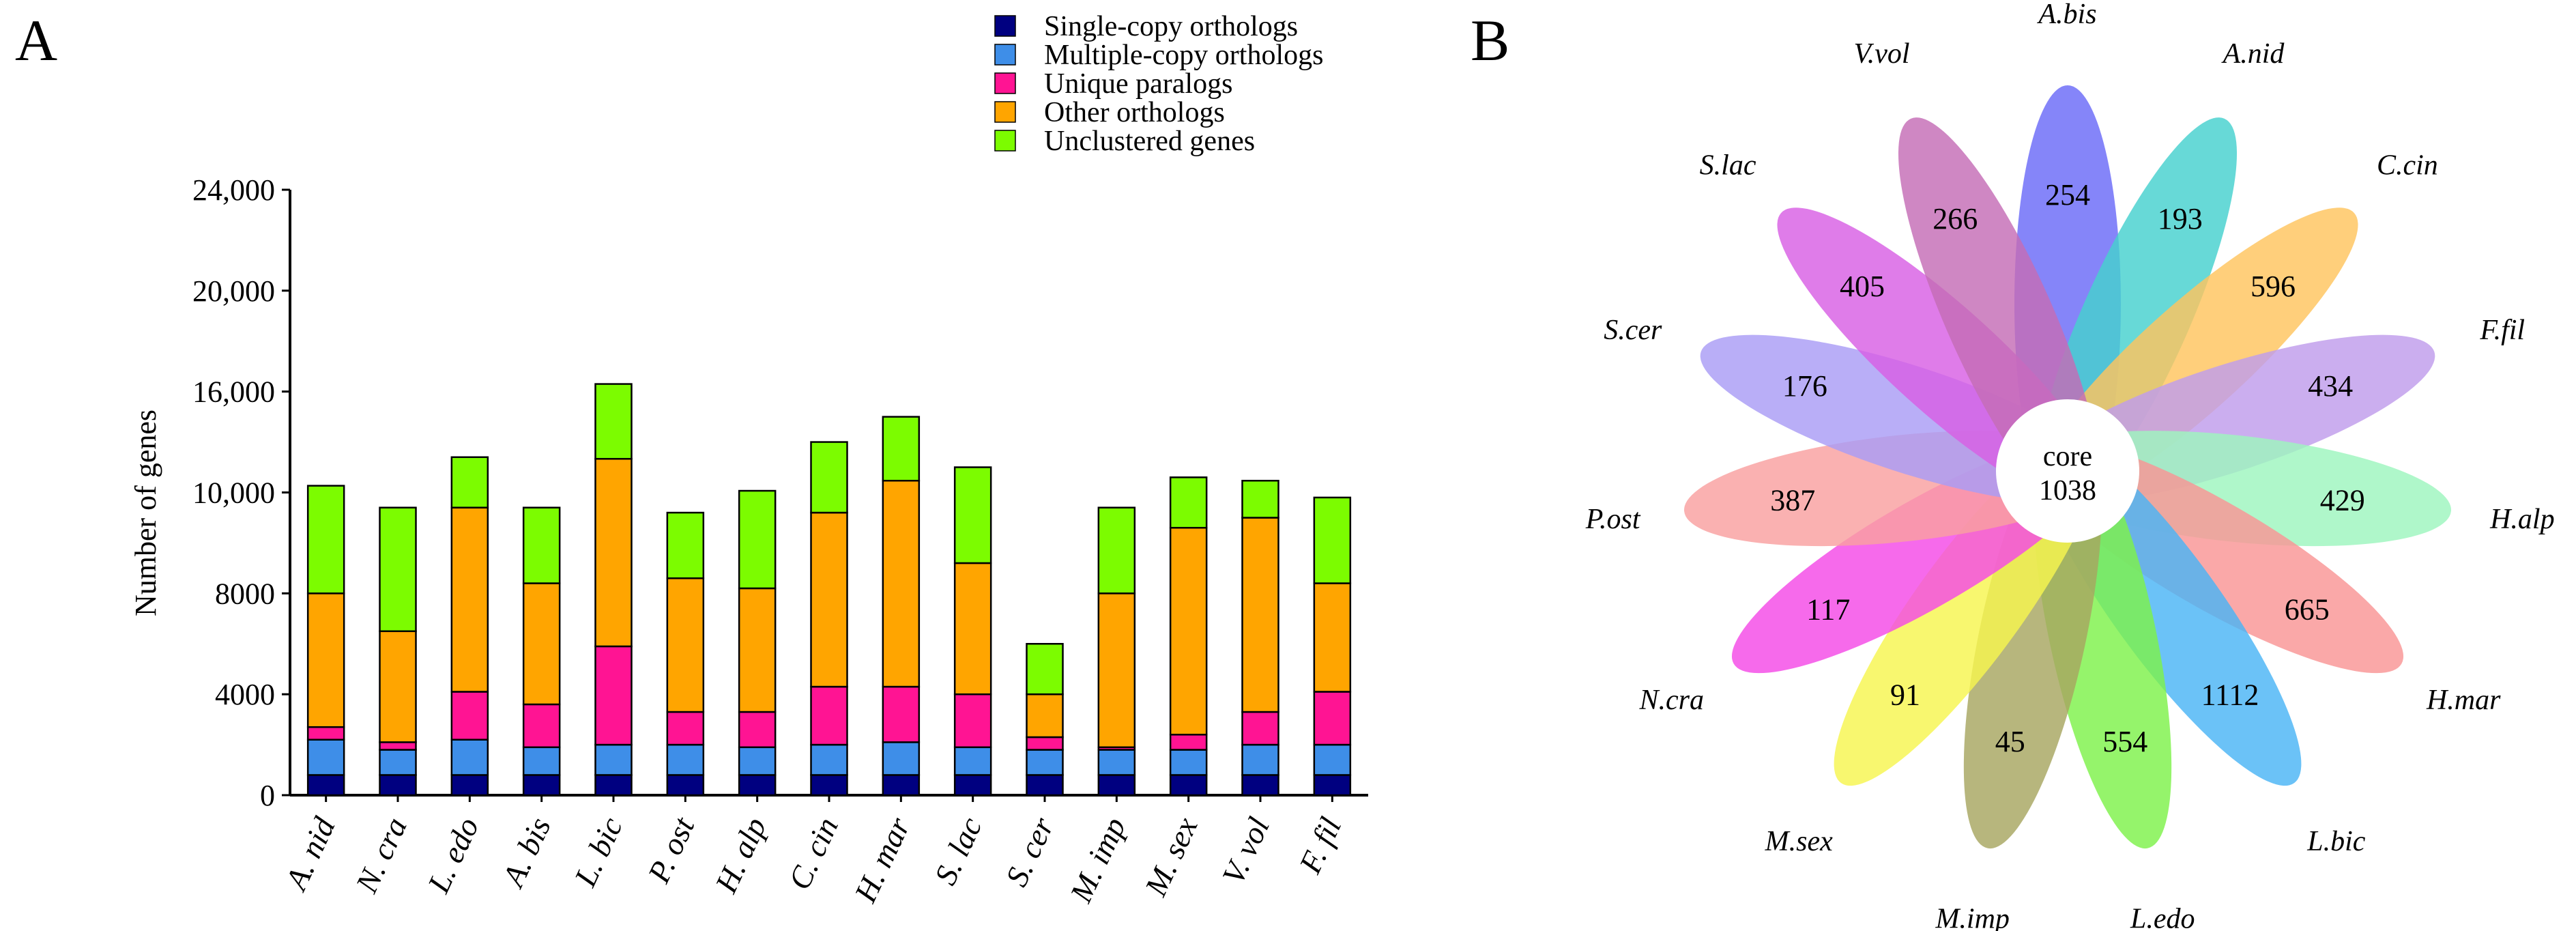 Image resolution: width=2576 pixels, height=931 pixels. Describe the element at coordinates (1672, 700) in the screenshot. I see `petal-name-label: N.cra` at that location.